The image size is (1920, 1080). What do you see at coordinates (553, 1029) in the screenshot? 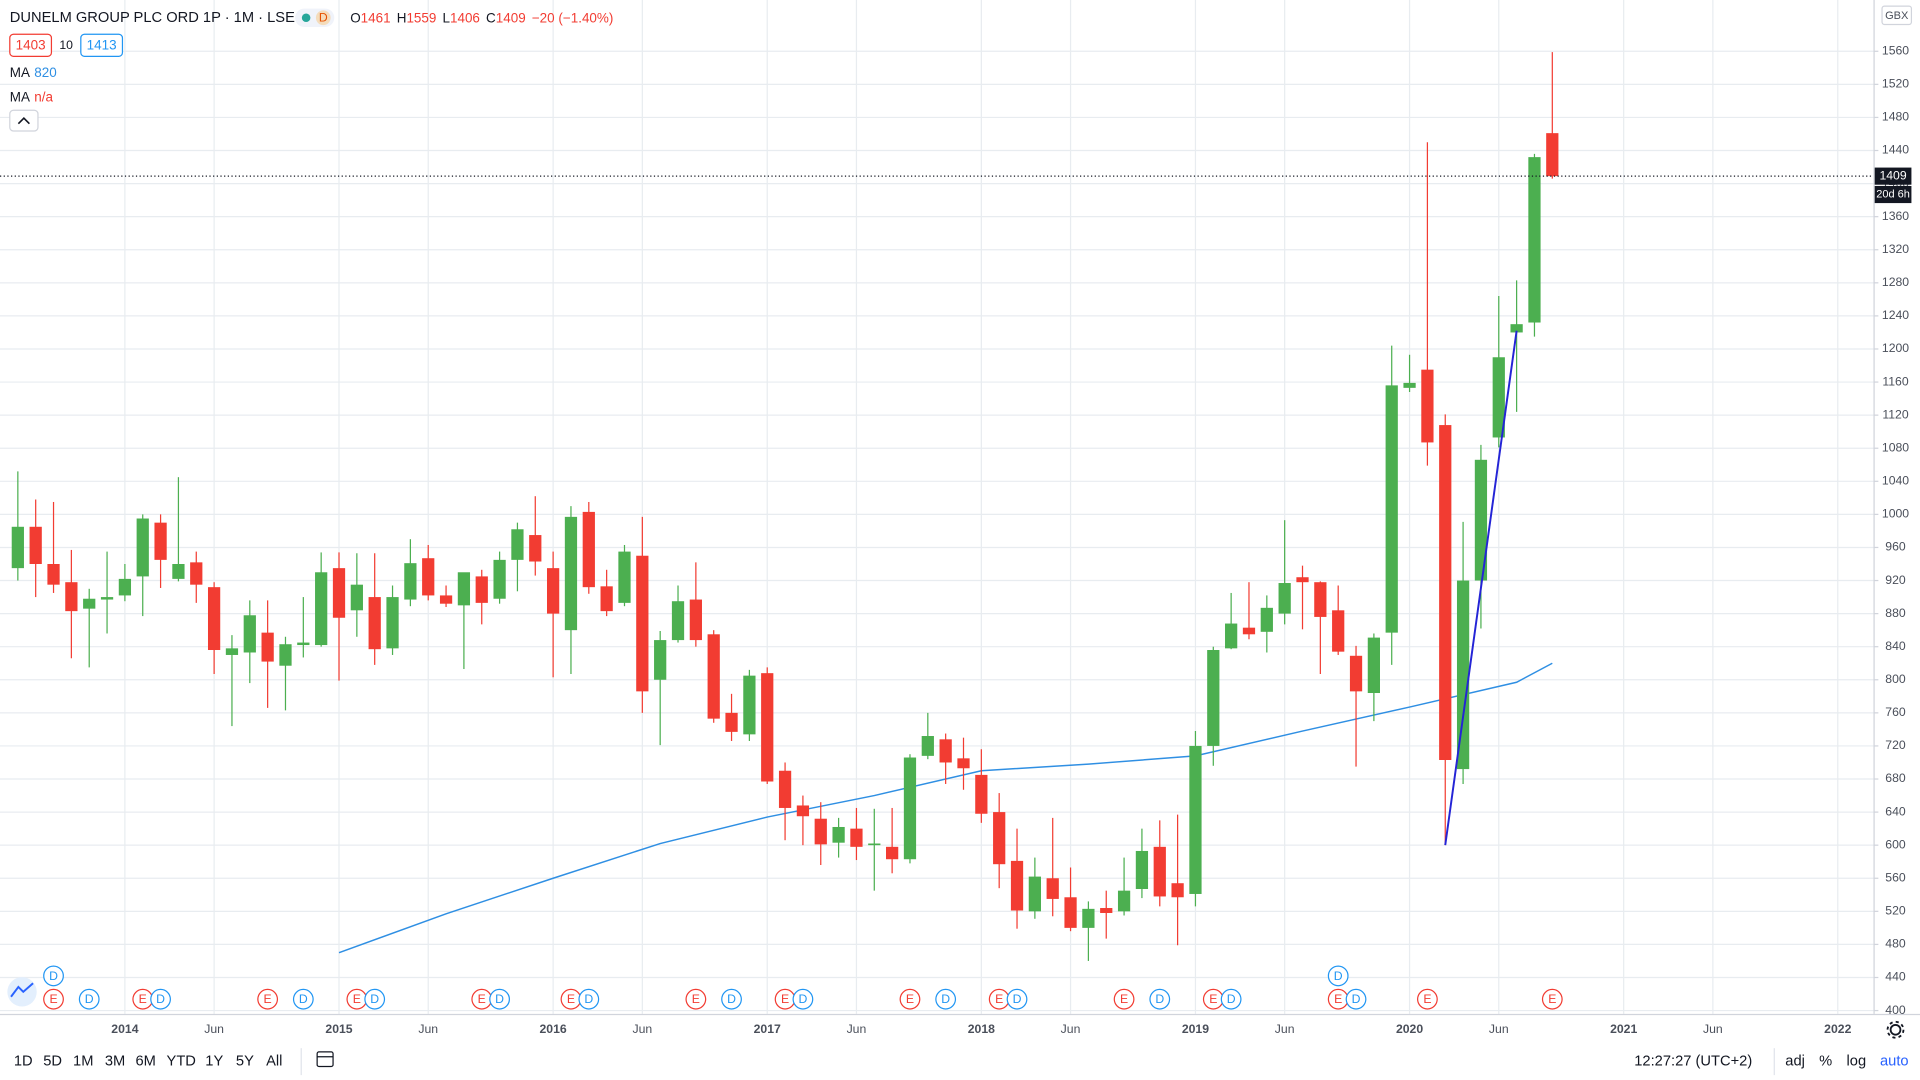
I see `x-tick-label: 2016` at bounding box center [553, 1029].